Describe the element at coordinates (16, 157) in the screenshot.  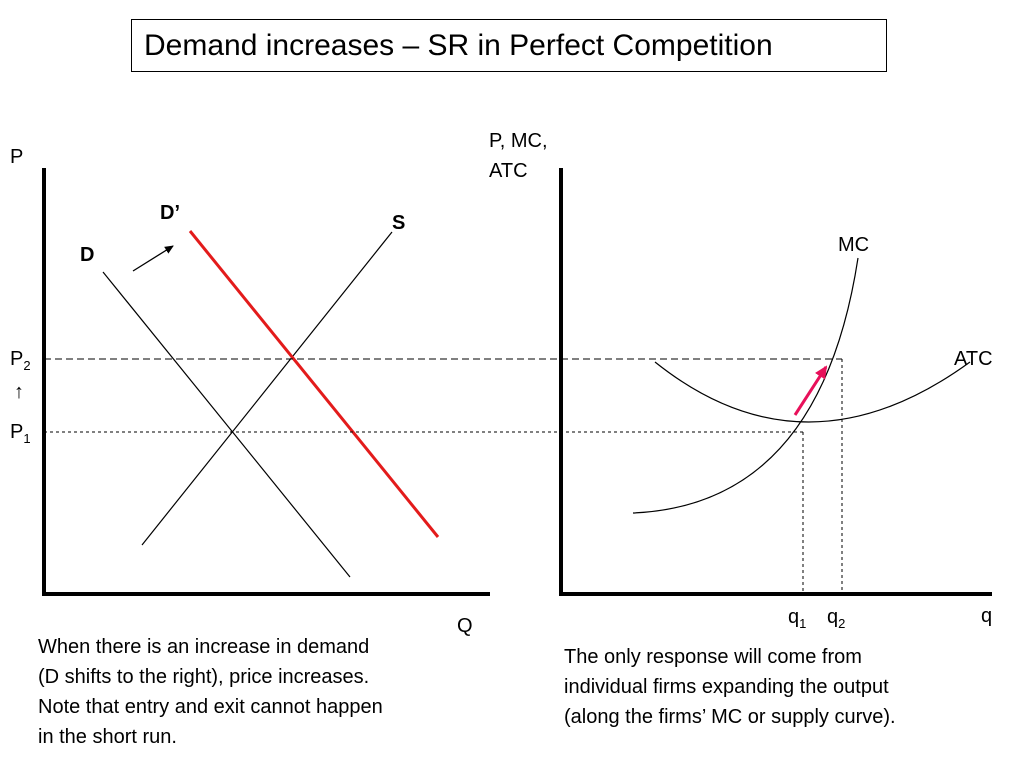
I see `market-y-axis-label: P` at that location.